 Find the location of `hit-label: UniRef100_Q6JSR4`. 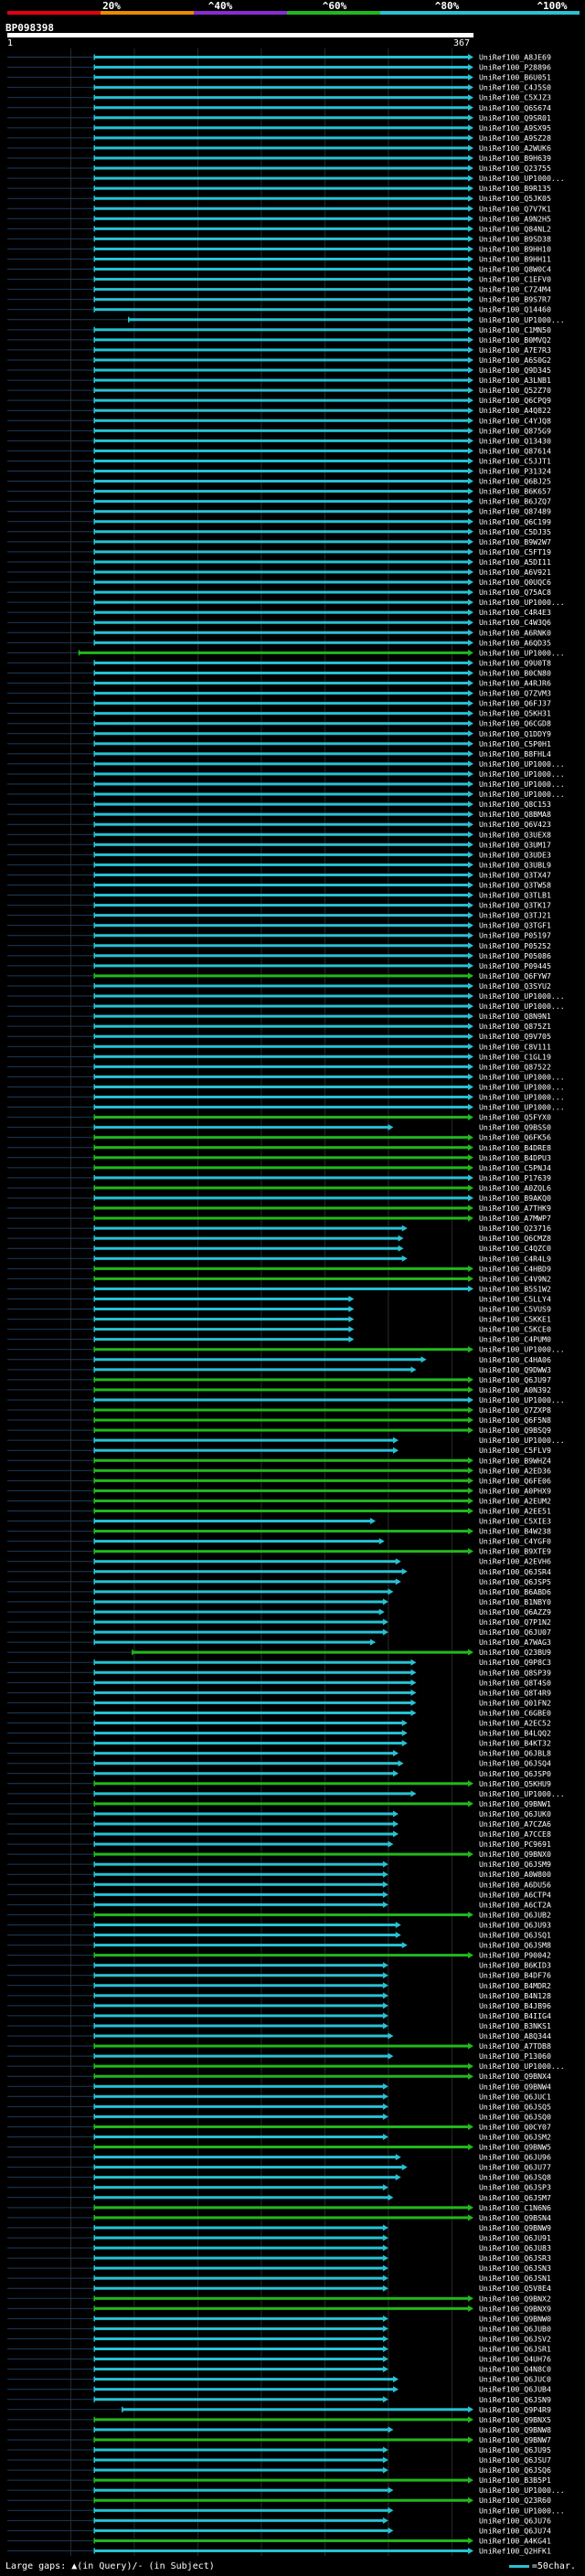

hit-label: UniRef100_Q6JSR4 is located at coordinates (515, 1571).